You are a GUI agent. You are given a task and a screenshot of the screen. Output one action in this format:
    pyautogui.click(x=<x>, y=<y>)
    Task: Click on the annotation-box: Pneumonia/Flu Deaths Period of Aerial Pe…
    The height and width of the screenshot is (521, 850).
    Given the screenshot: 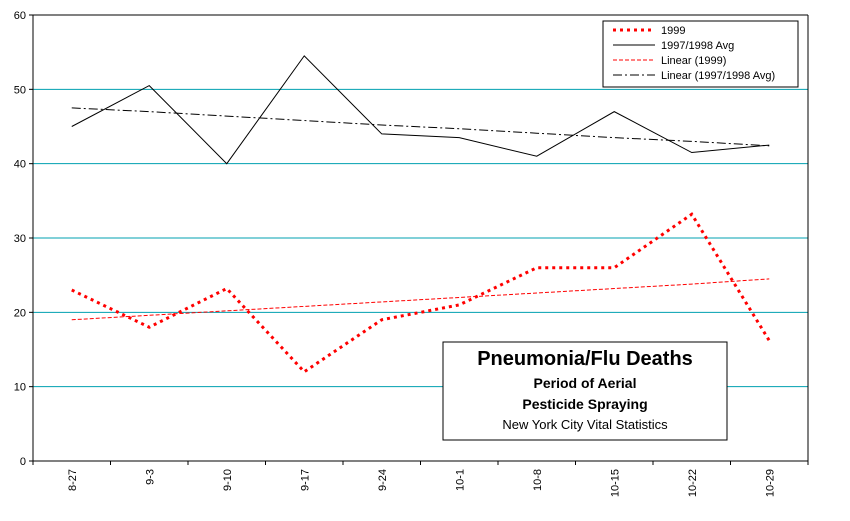 What is the action you would take?
    pyautogui.click(x=585, y=391)
    